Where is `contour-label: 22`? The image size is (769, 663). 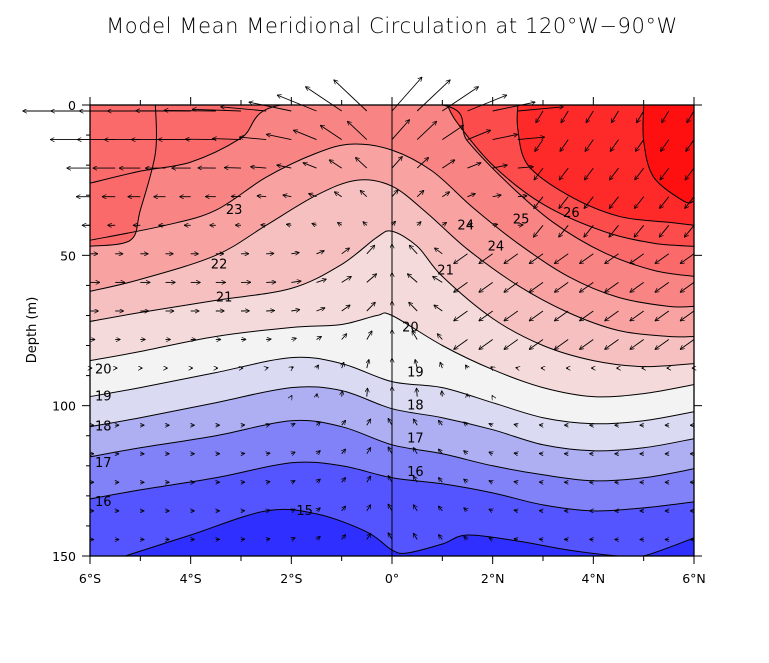
contour-label: 22 is located at coordinates (219, 264).